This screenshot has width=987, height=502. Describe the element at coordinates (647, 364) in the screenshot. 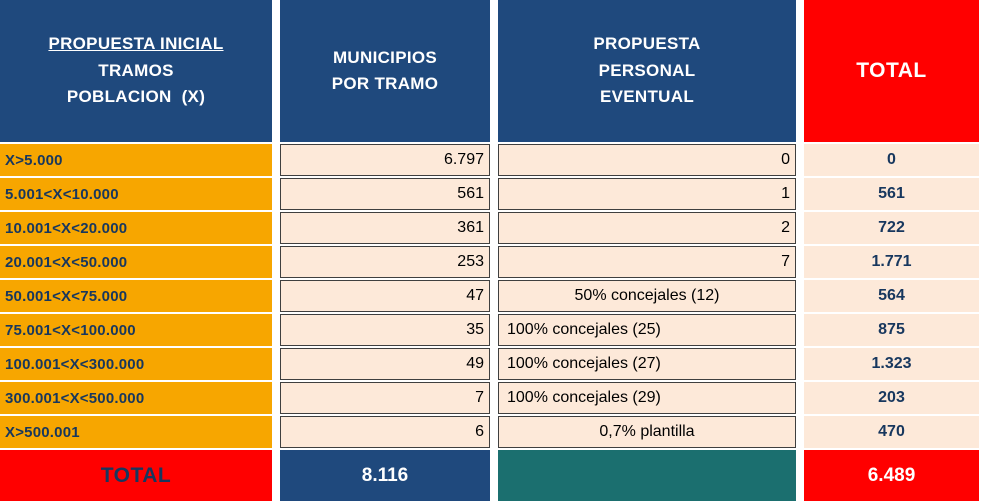

I see `eventual-cell: 100% concejales (27)` at that location.